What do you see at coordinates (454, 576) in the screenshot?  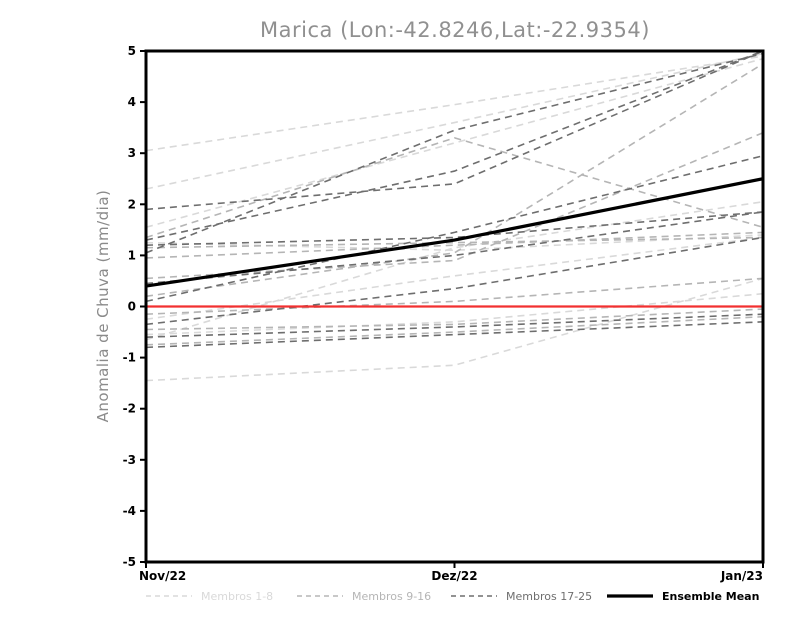 I see `x-tick-label: Dez/22` at bounding box center [454, 576].